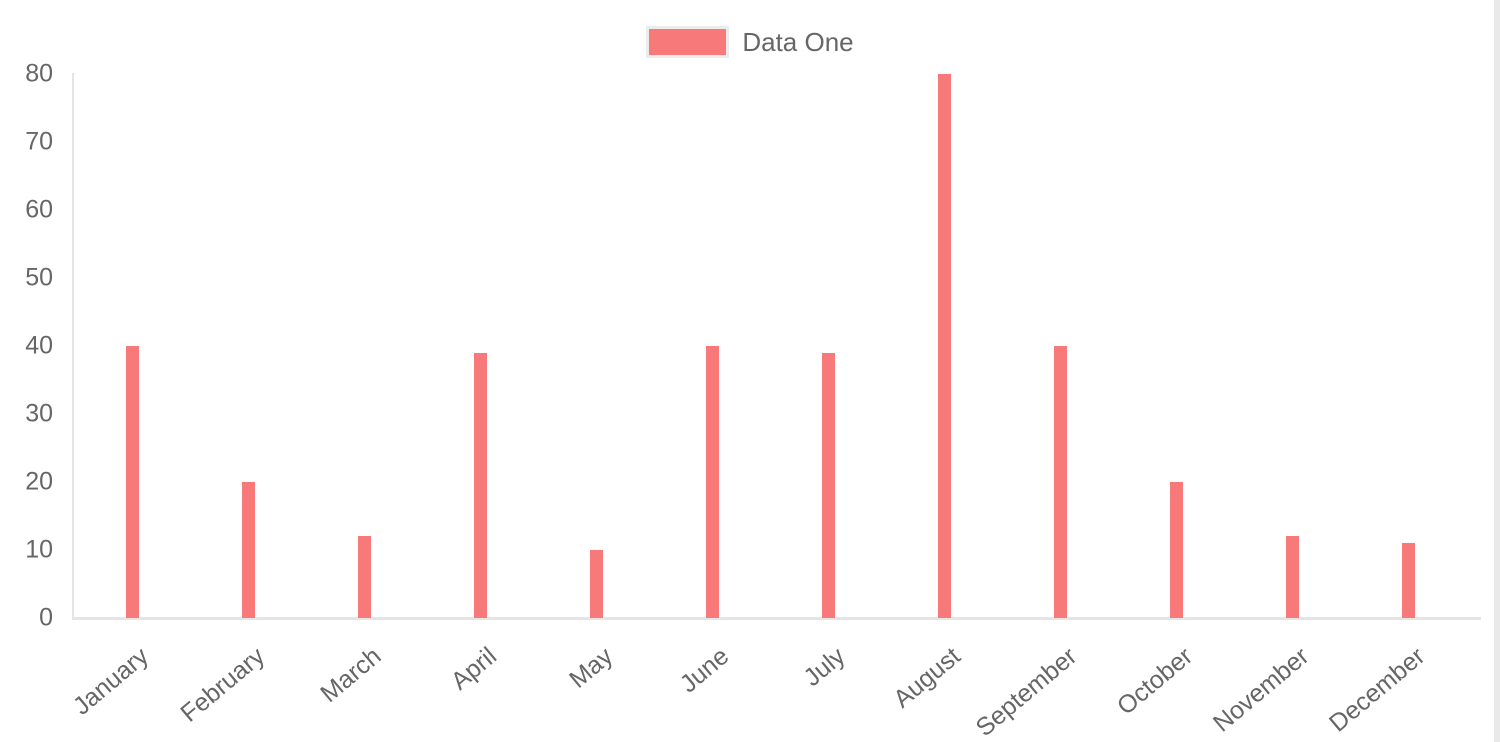  I want to click on y-tick-label-20: 20, so click(39, 481).